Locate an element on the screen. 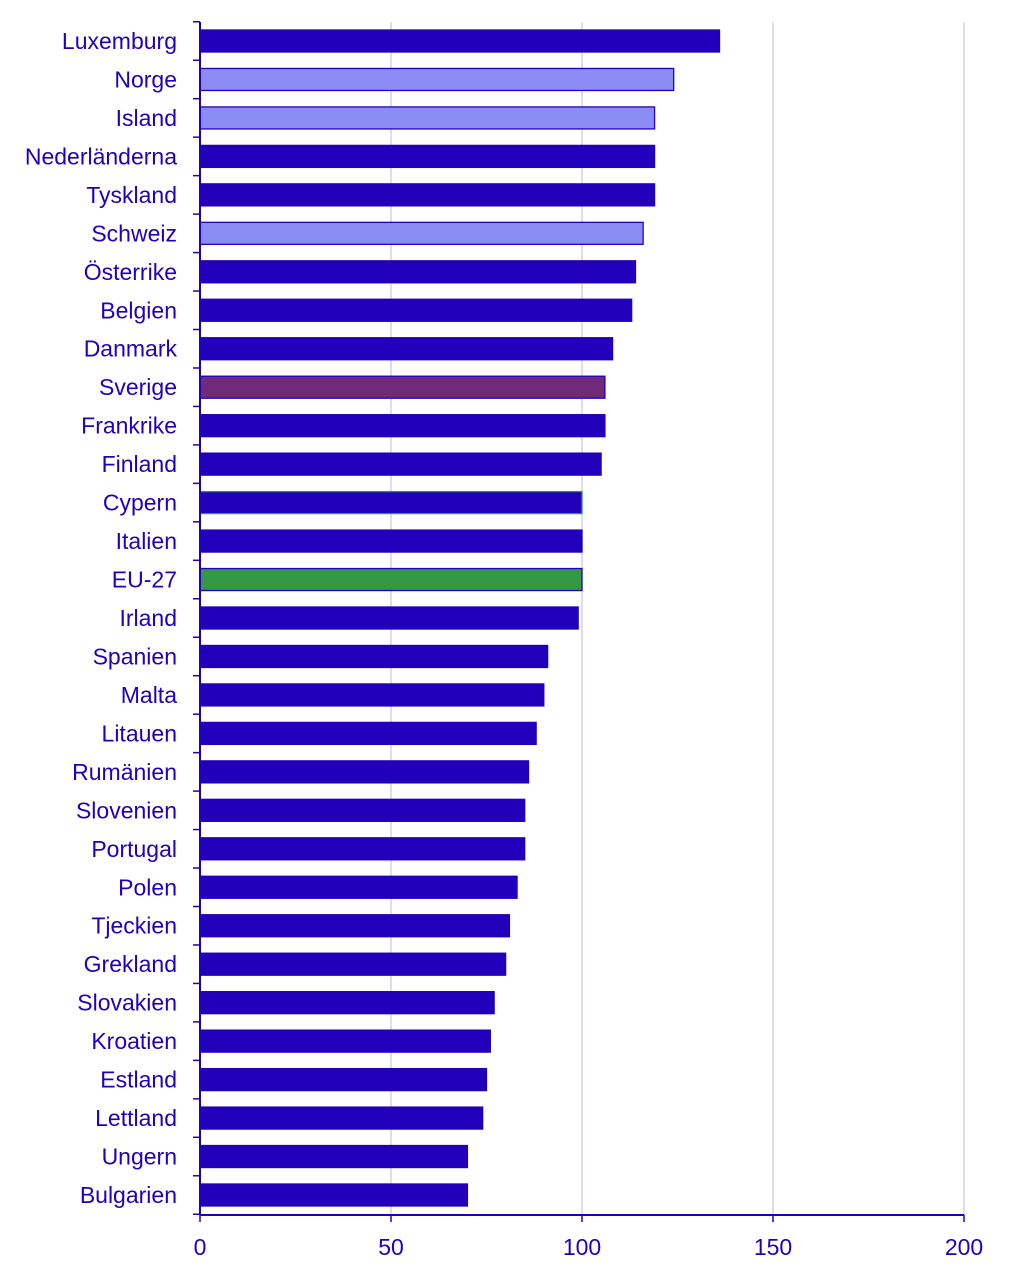 The image size is (1009, 1275). bar-portugal is located at coordinates (362, 849).